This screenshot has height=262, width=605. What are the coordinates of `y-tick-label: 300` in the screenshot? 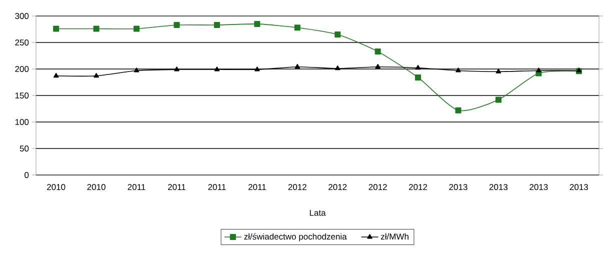 It's located at (22, 16).